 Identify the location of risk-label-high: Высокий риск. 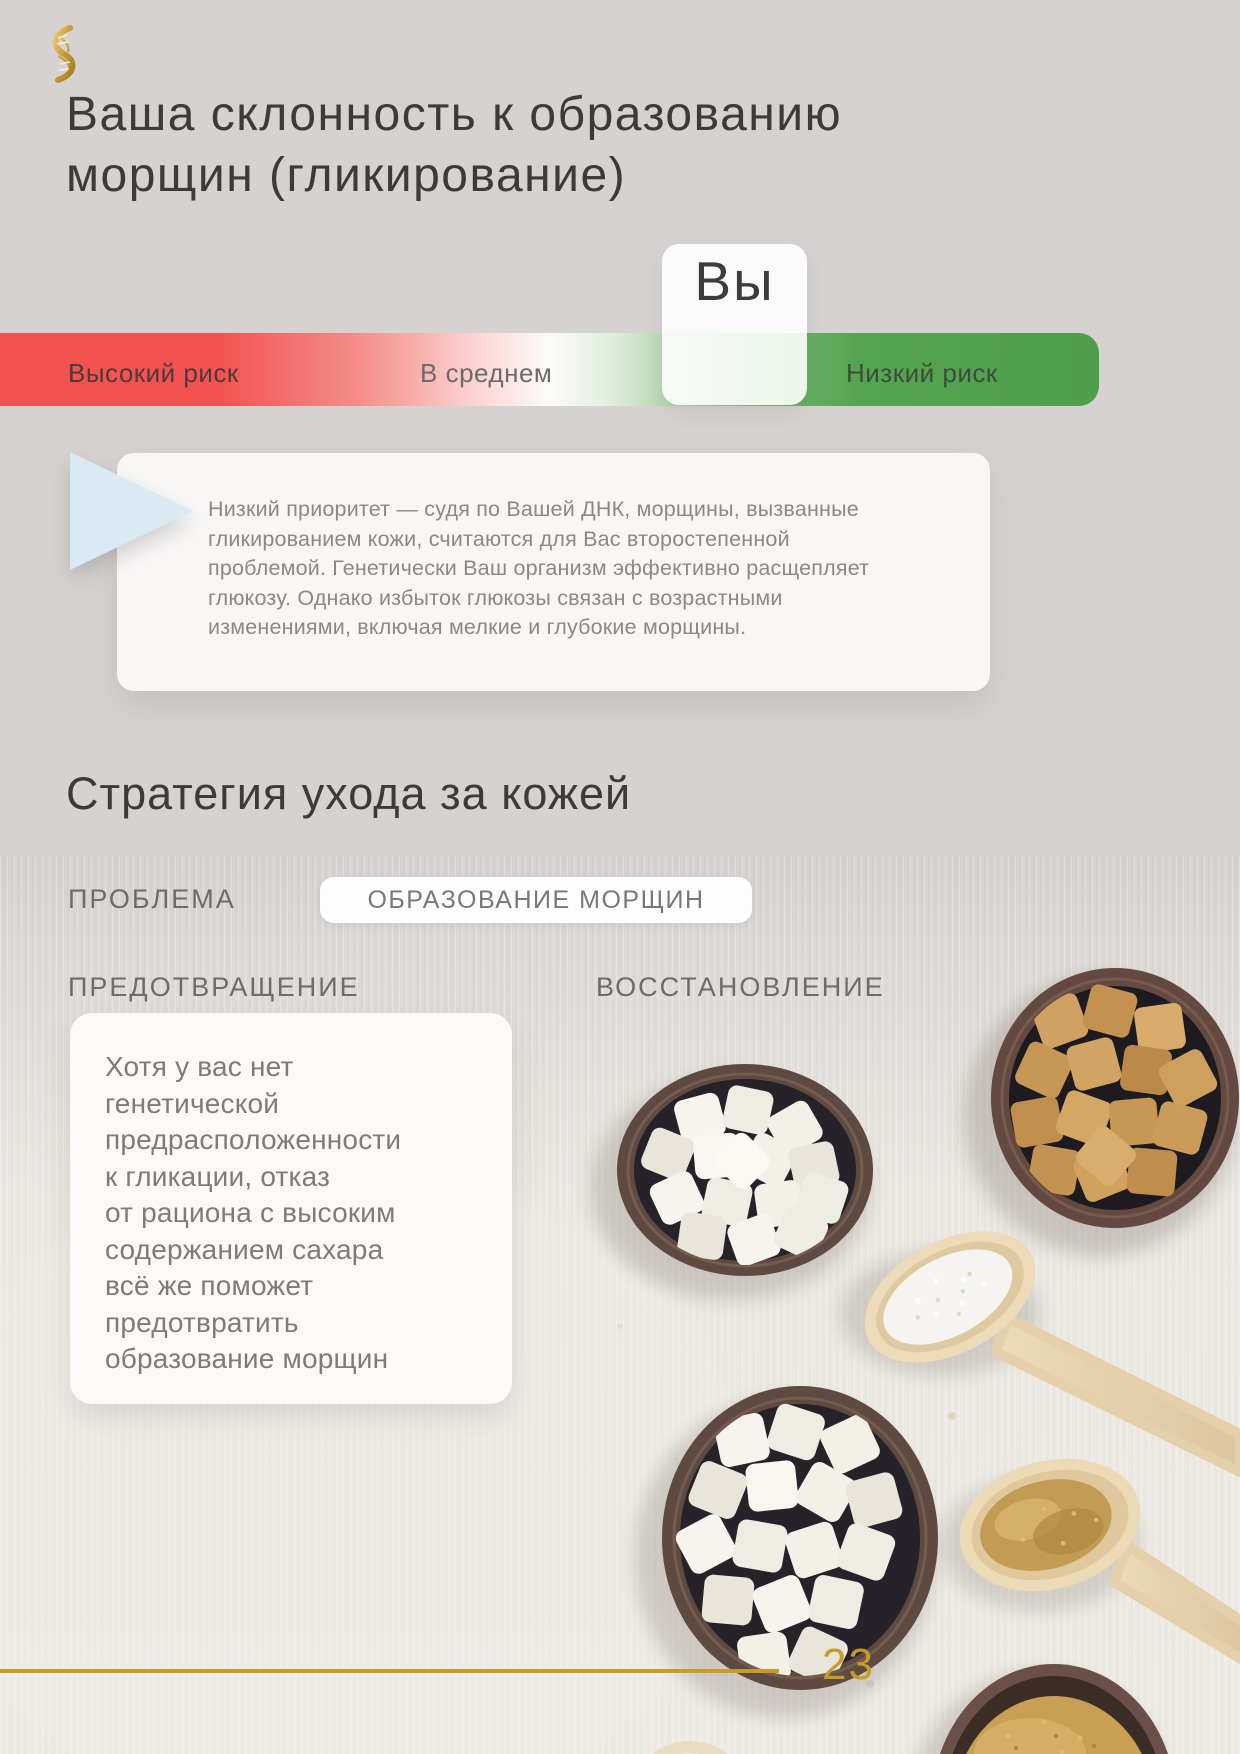
(153, 373).